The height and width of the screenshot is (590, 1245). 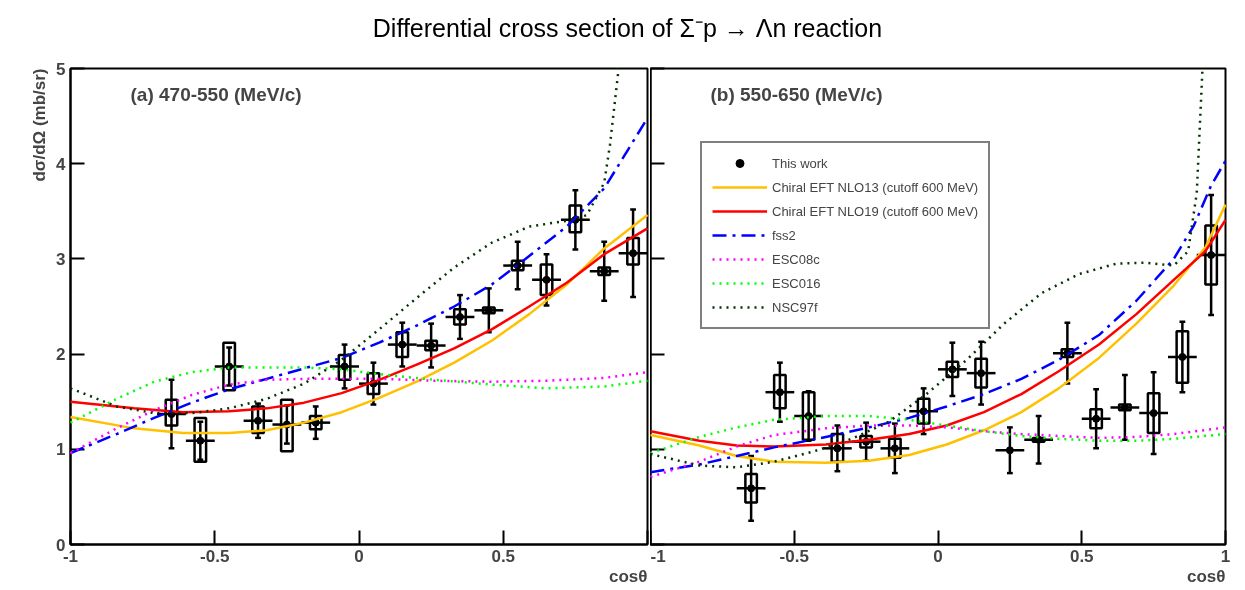 What do you see at coordinates (627, 28) in the screenshot?
I see `chart-title: Differential cross section of Σ⁻p → Λn reaction` at bounding box center [627, 28].